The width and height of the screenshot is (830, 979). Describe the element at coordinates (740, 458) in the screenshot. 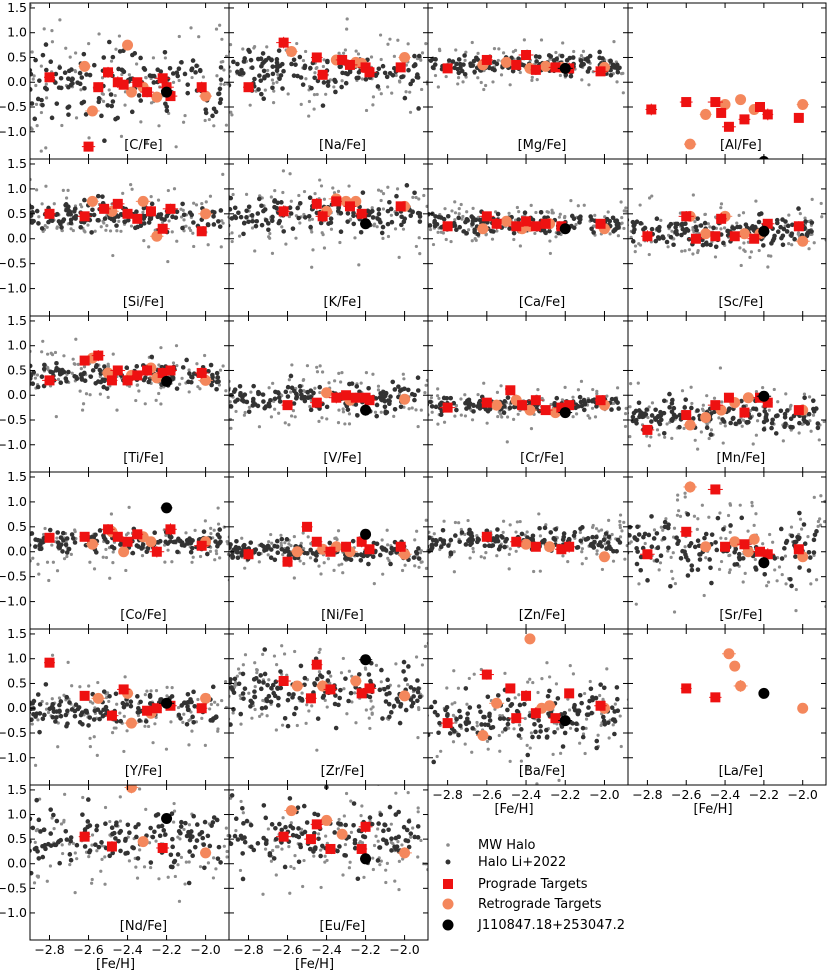

I see `panel-label: [Mn/Fe]` at that location.